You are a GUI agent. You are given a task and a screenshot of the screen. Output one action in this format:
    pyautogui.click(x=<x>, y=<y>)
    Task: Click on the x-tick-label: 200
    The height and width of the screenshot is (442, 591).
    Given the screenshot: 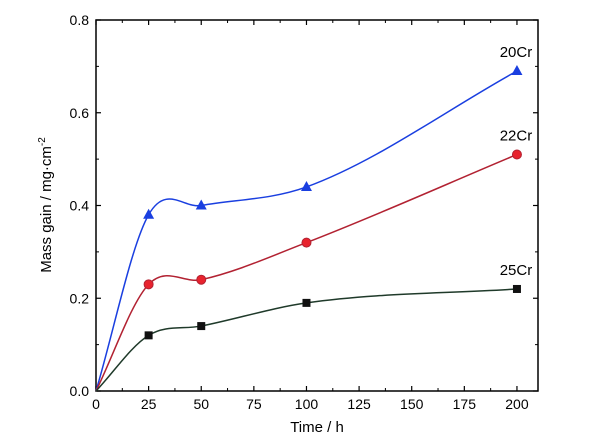 What is the action you would take?
    pyautogui.click(x=517, y=404)
    